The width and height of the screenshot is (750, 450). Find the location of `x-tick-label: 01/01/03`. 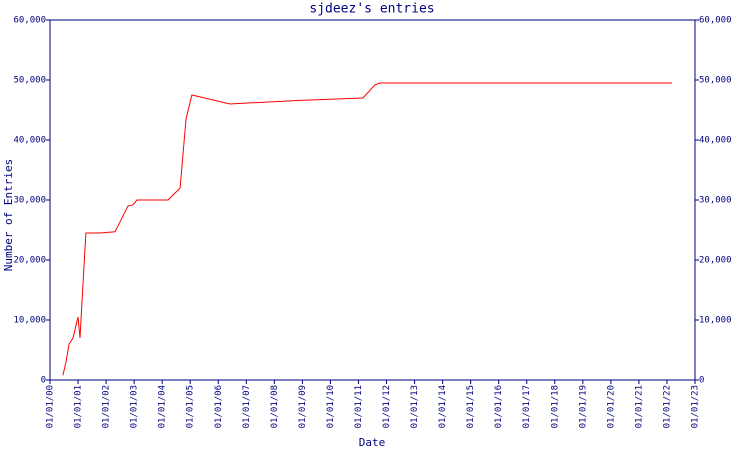

x-tick-label: 01/01/03 is located at coordinates (135, 406).